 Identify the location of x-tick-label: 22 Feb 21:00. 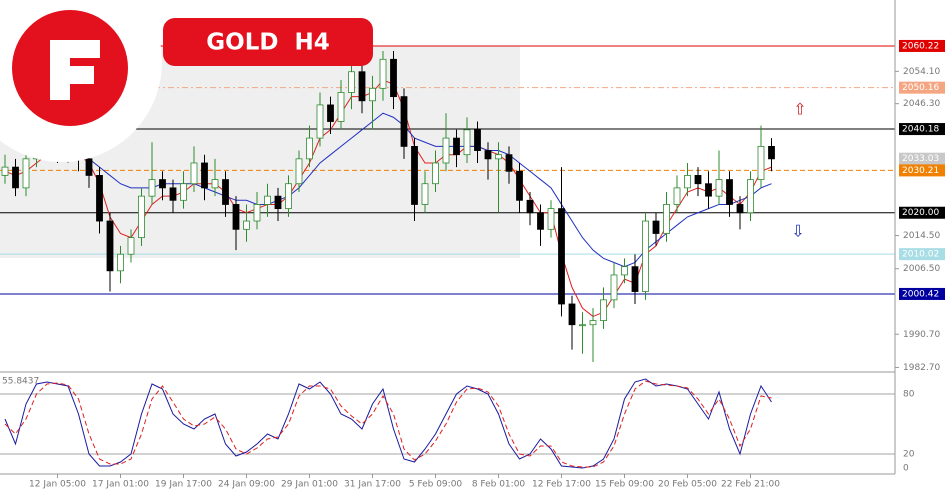
(750, 485).